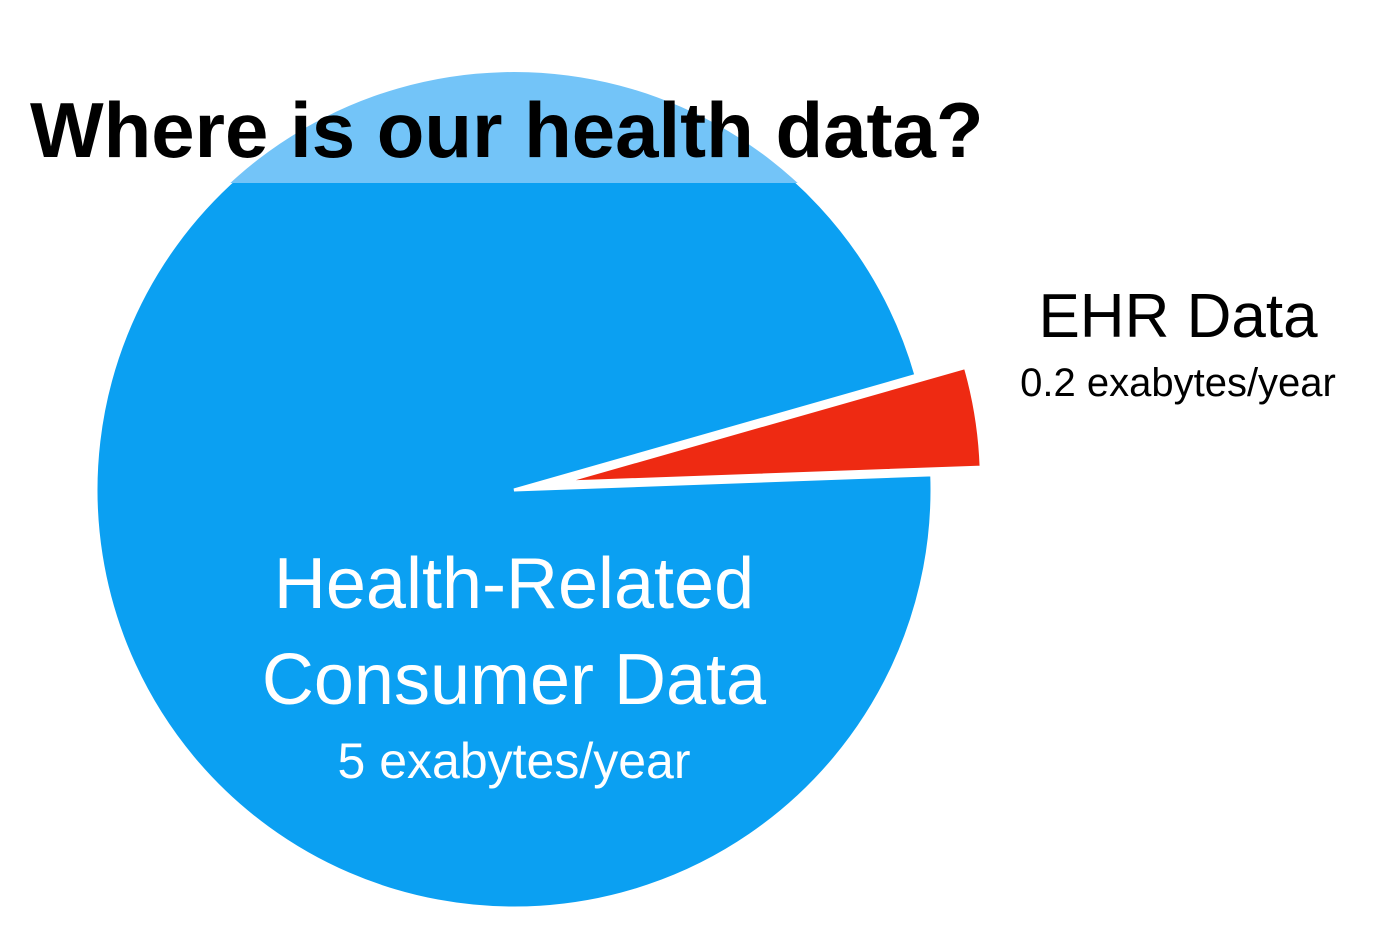  Describe the element at coordinates (1178, 316) in the screenshot. I see `slice-label-ehr: EHR Data` at that location.